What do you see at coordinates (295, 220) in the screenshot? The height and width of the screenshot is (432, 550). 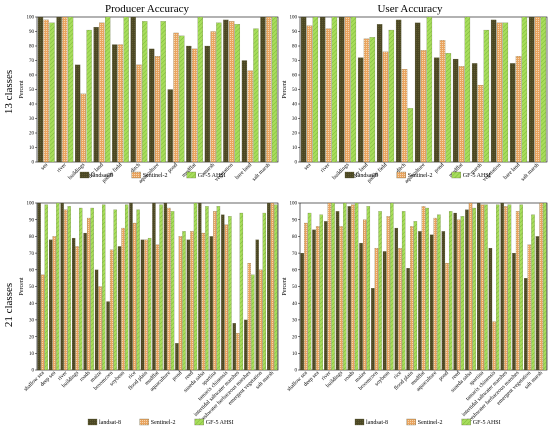 I see `y-tick-label: 90` at bounding box center [295, 220].